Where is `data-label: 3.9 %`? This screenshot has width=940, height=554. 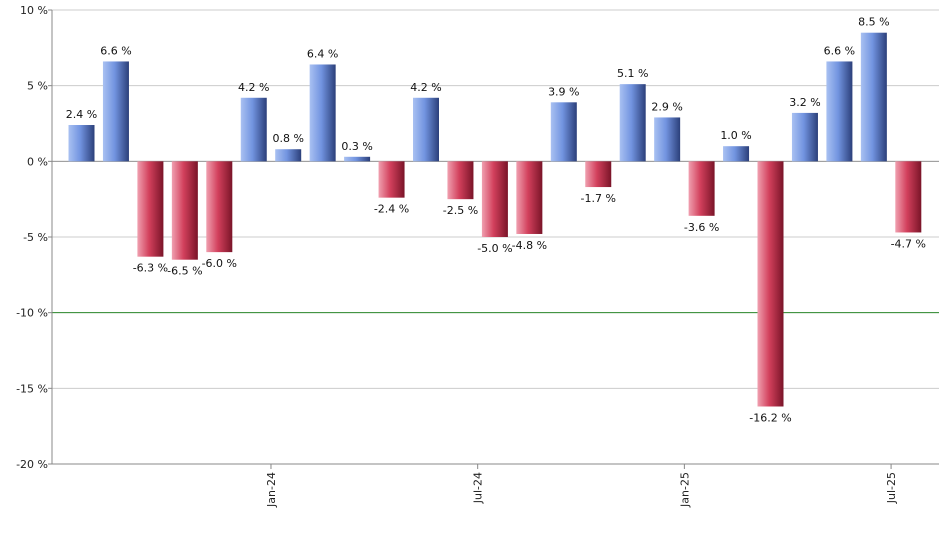 data-label: 3.9 % is located at coordinates (563, 91).